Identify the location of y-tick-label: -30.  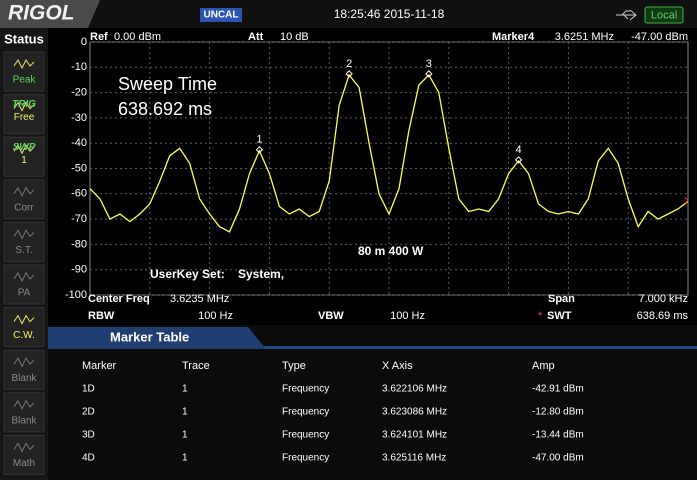
(79, 118).